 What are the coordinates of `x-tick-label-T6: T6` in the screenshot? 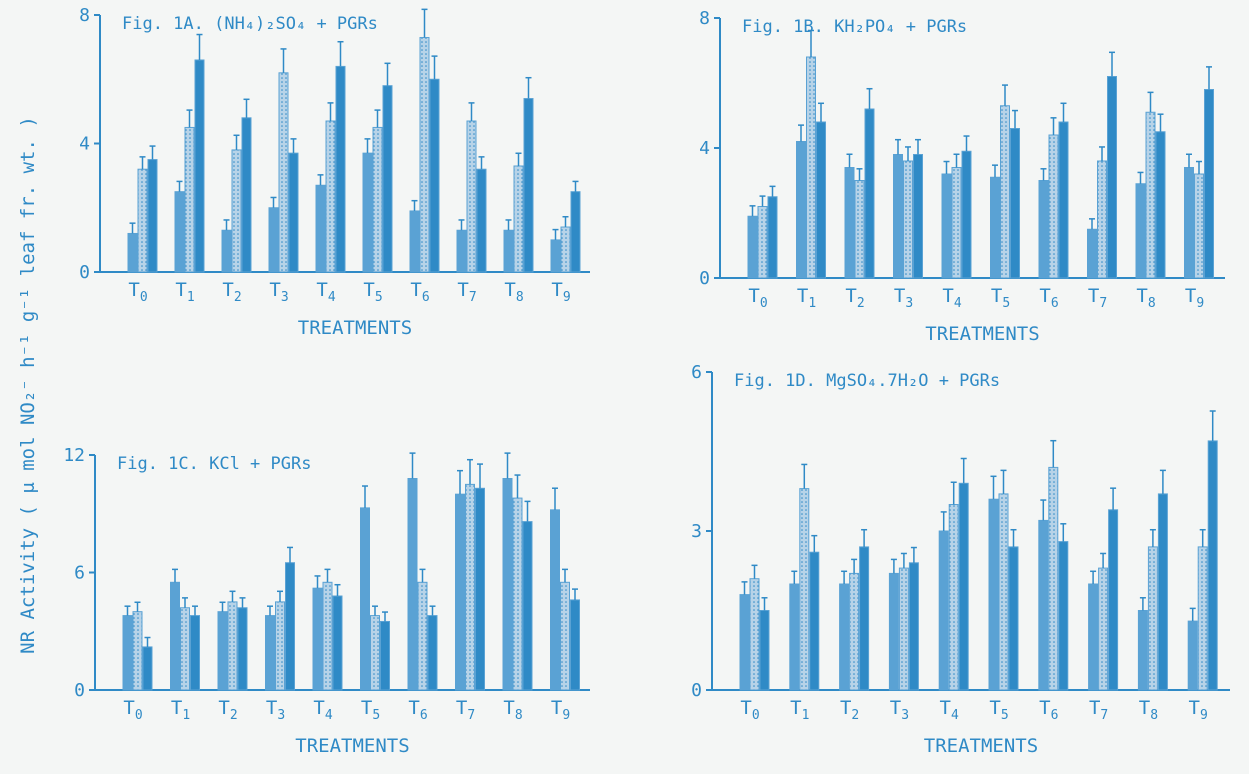 It's located at (1048, 710).